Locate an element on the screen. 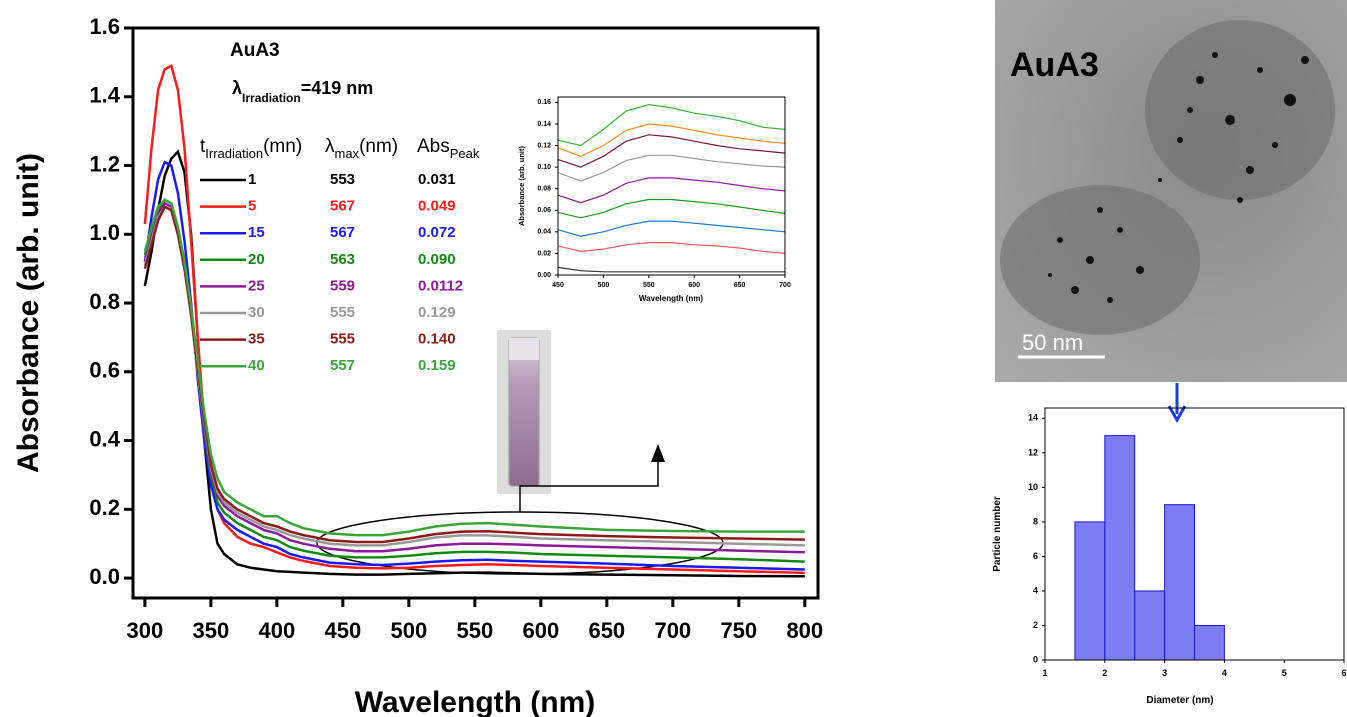 The height and width of the screenshot is (717, 1347). y-tick-label: 0.6 is located at coordinates (104, 370).